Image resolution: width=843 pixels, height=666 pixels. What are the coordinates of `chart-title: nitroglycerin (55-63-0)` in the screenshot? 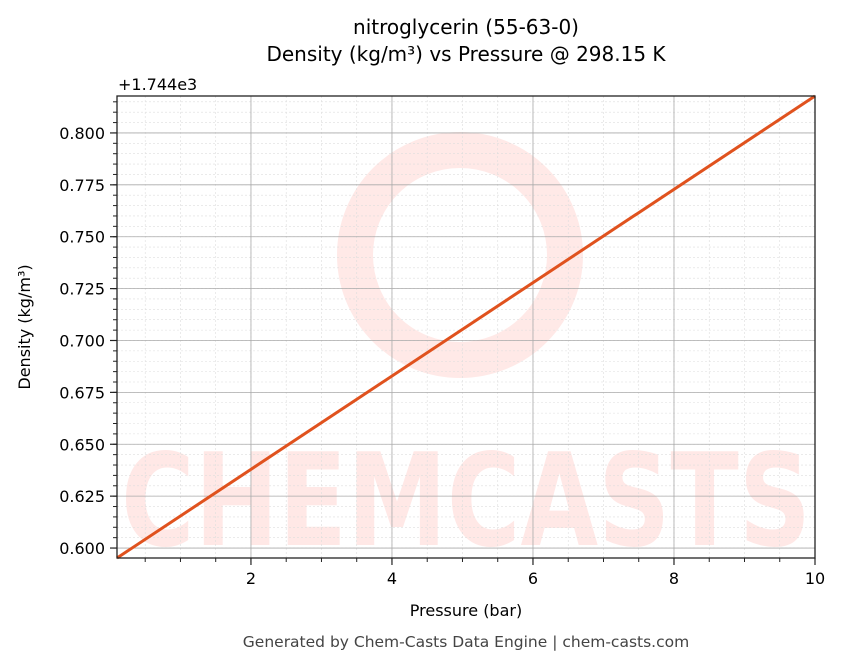 It's located at (466, 27).